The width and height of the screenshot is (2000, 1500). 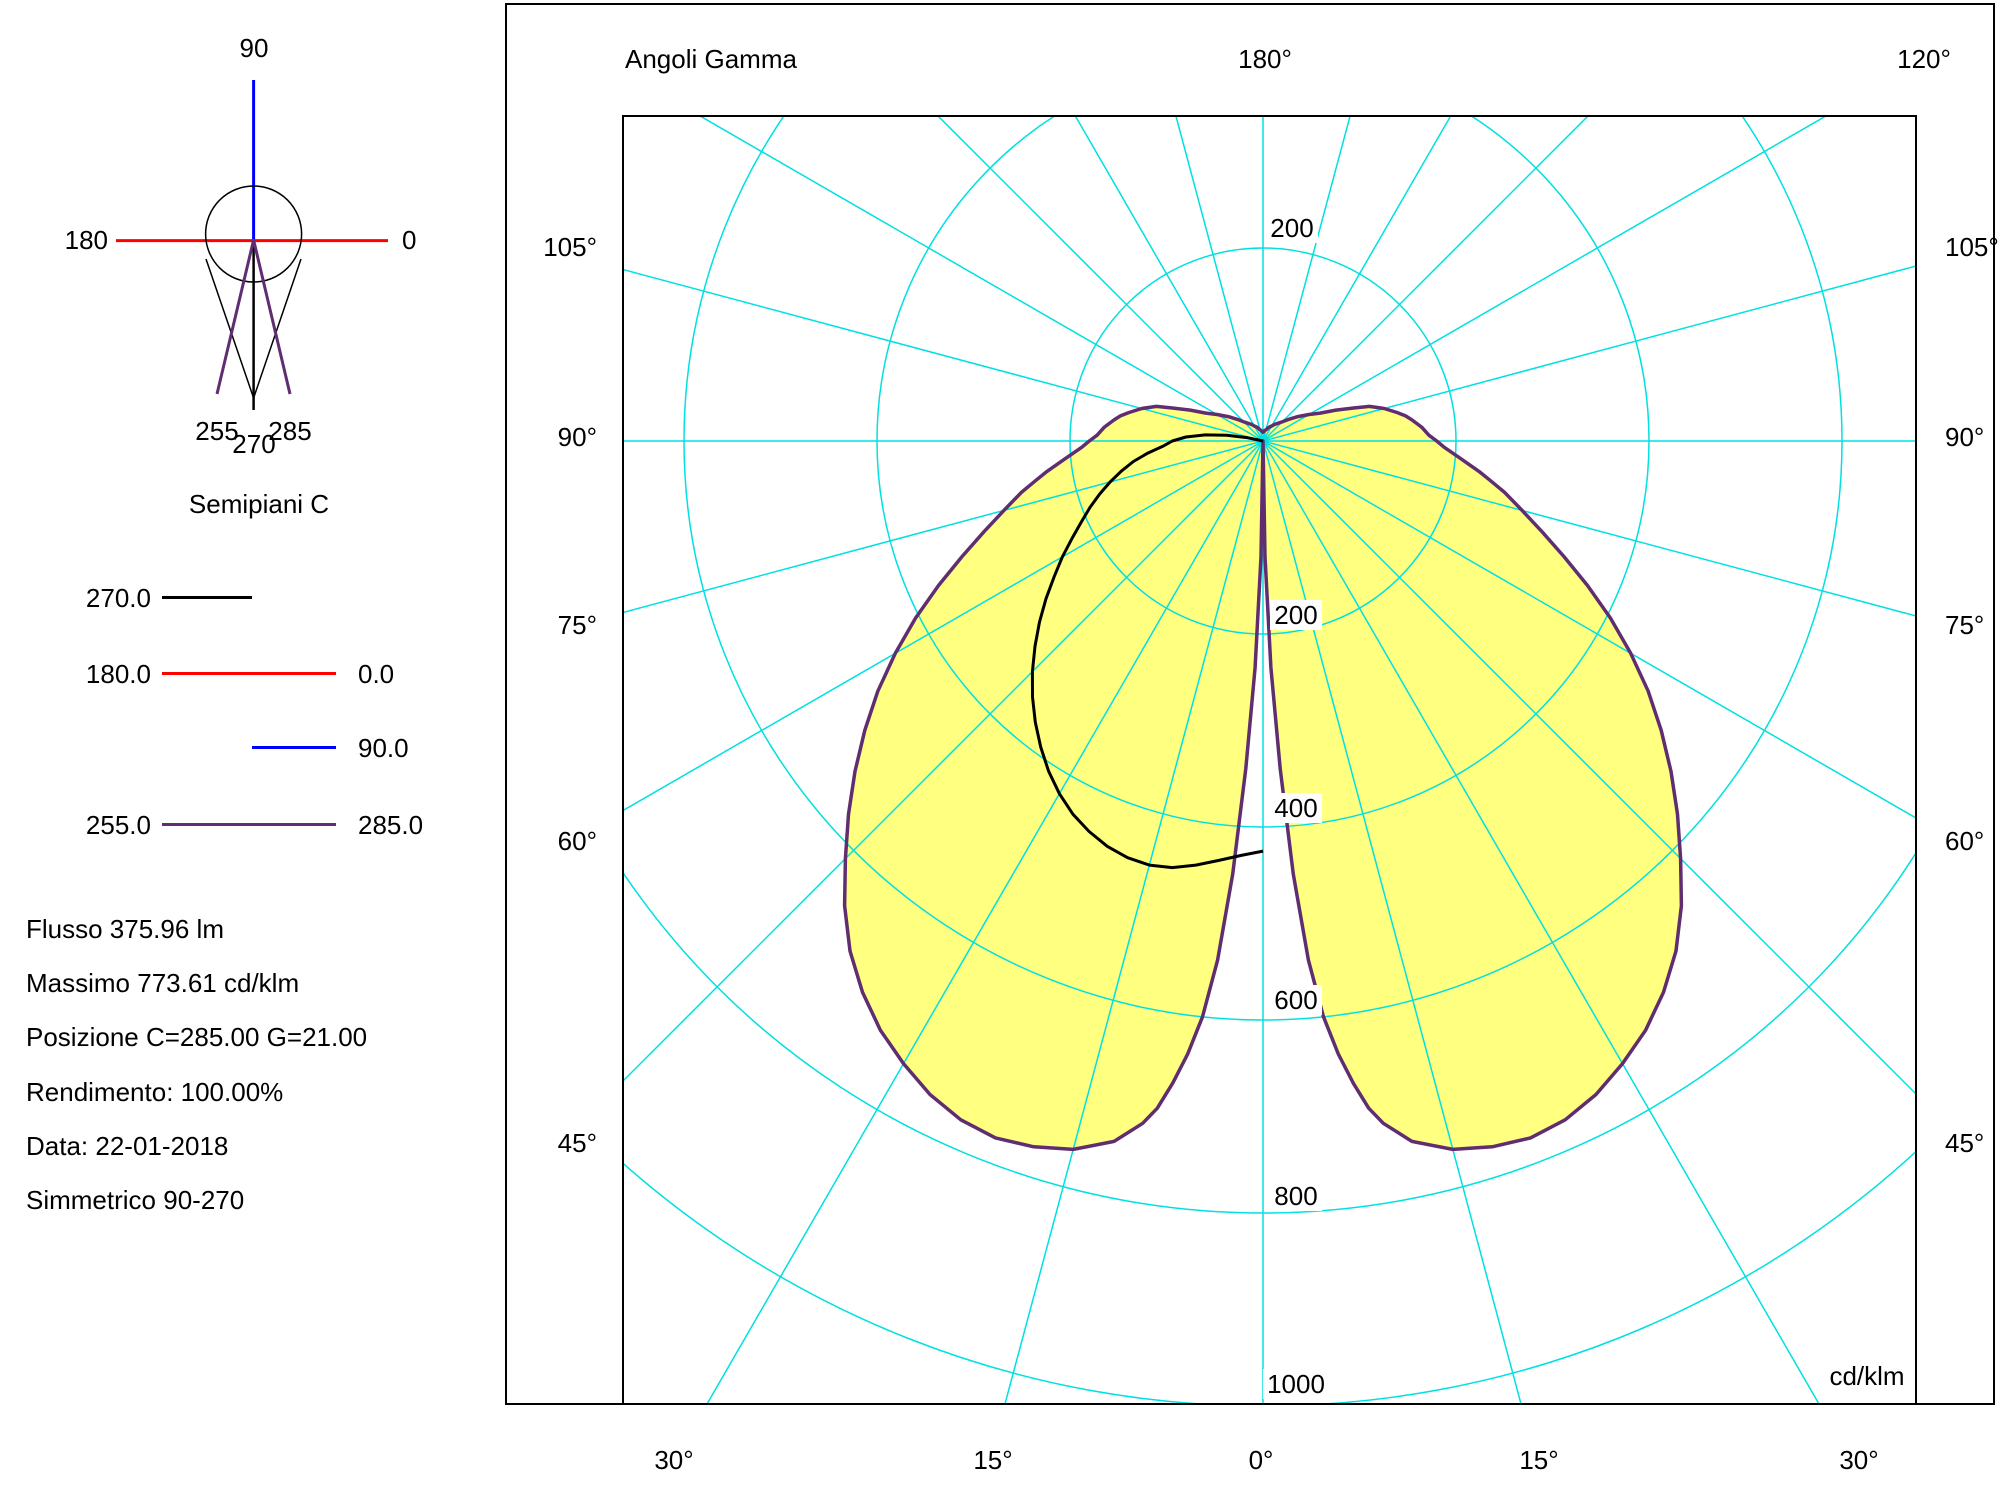 What do you see at coordinates (1296, 1000) in the screenshot?
I see `radial-tick-600: 600` at bounding box center [1296, 1000].